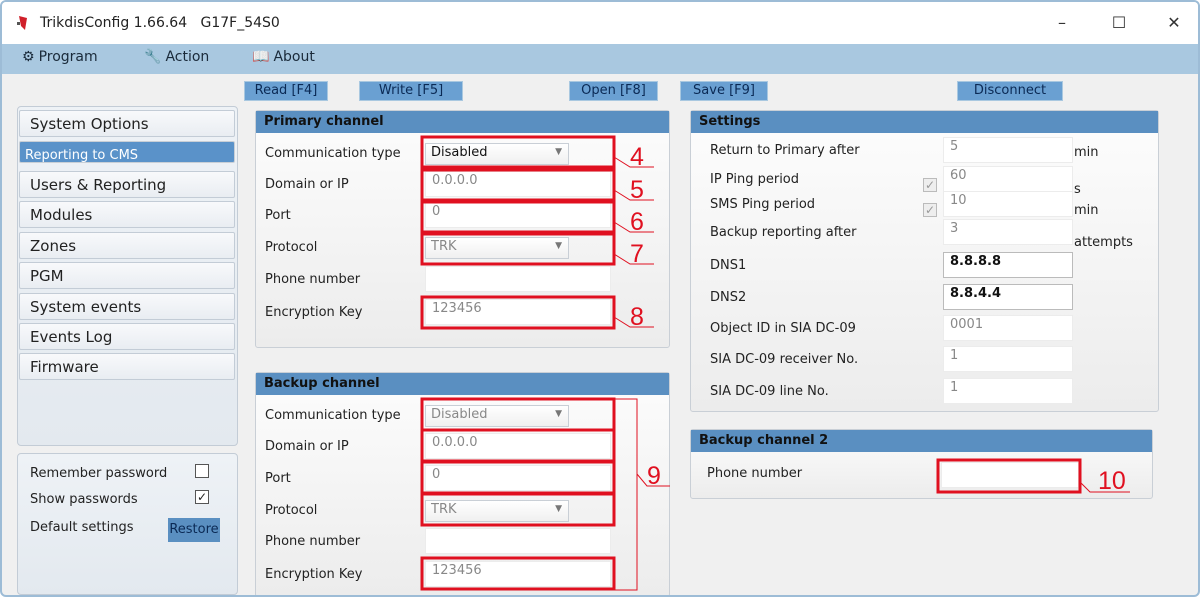  I want to click on menu-program: ⚙ Program, so click(60, 57).